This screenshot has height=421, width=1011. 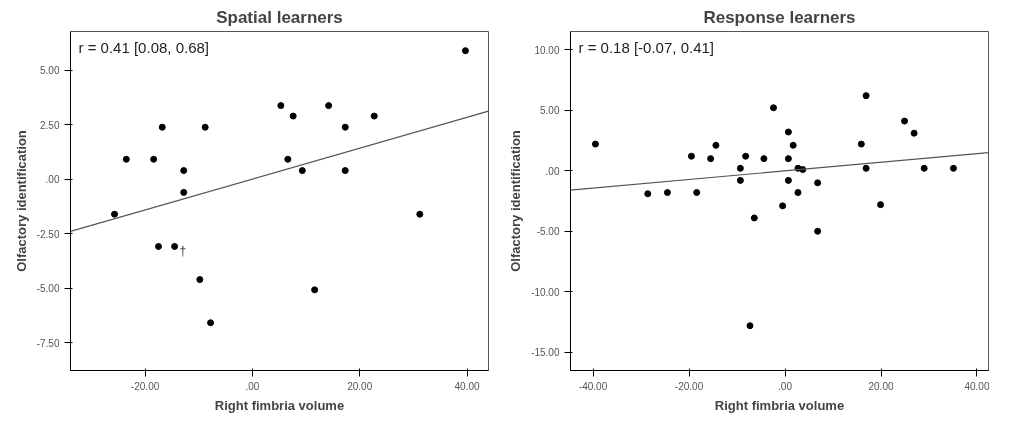 What do you see at coordinates (48, 234) in the screenshot?
I see `y-tick-label: -2.50` at bounding box center [48, 234].